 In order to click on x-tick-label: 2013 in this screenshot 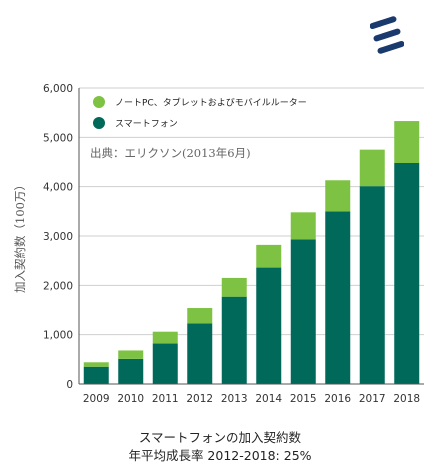, I will do `click(234, 399)`.